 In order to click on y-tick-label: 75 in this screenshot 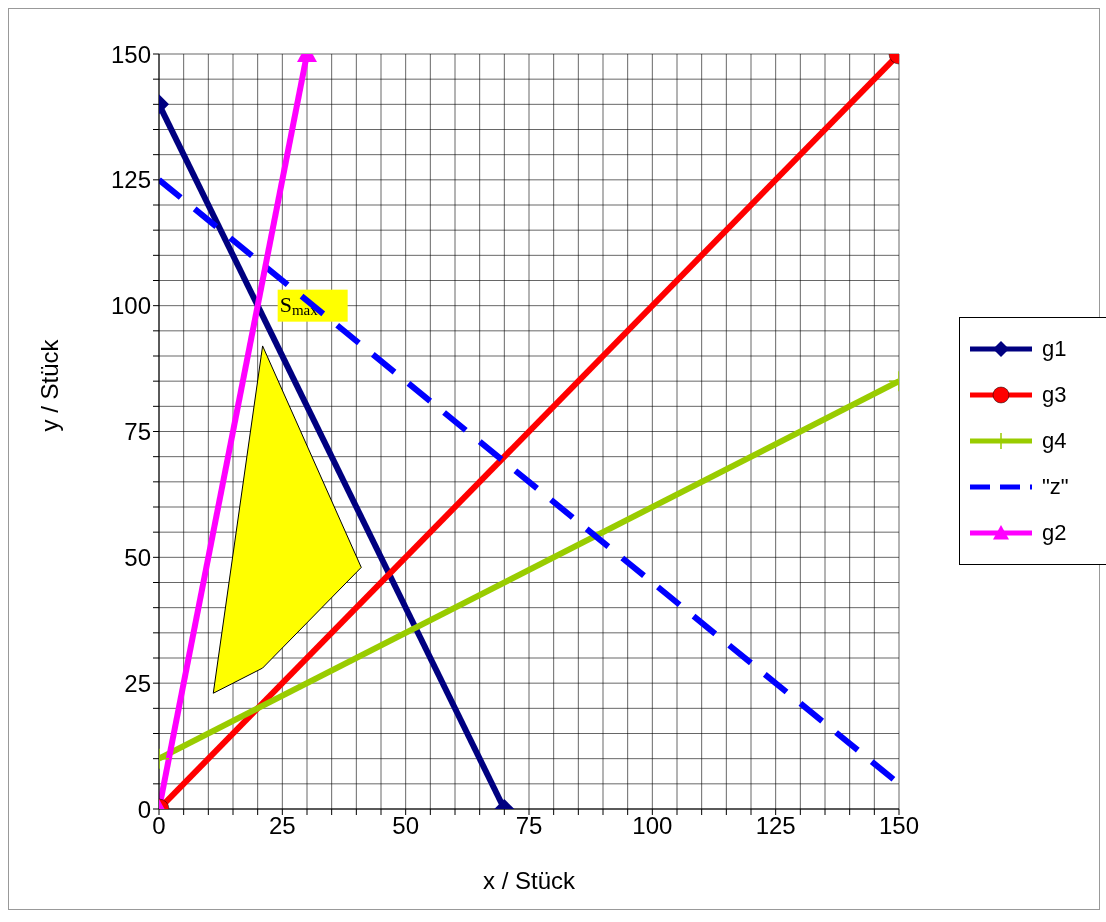, I will do `click(137, 432)`.